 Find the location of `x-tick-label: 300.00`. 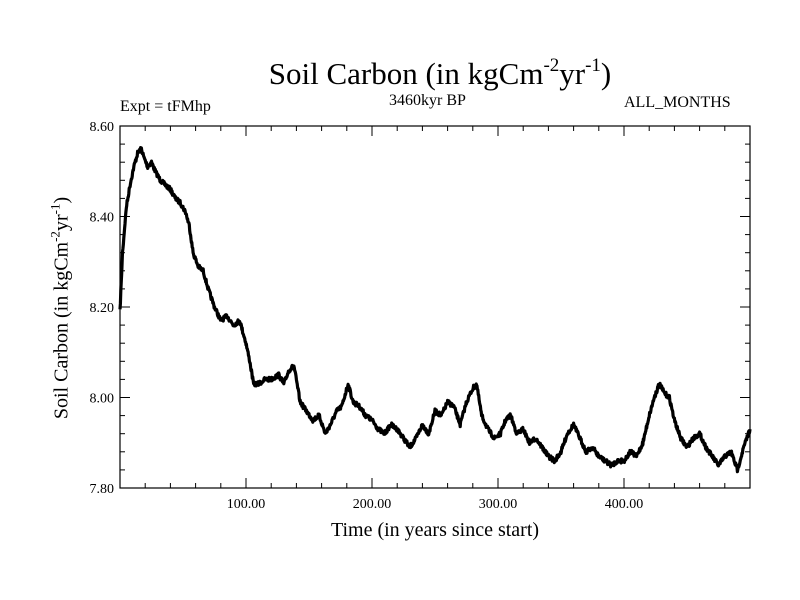

x-tick-label: 300.00 is located at coordinates (498, 504).